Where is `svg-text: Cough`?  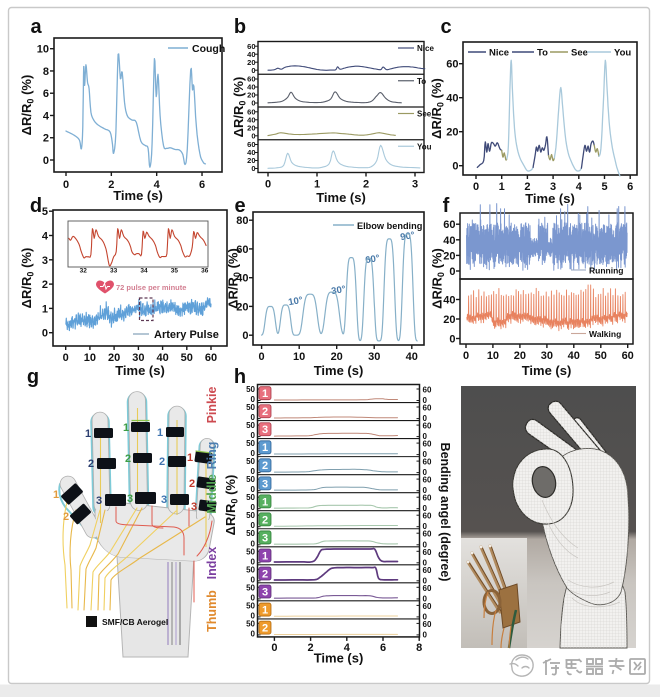
svg-text: Cough is located at coordinates (208, 49).